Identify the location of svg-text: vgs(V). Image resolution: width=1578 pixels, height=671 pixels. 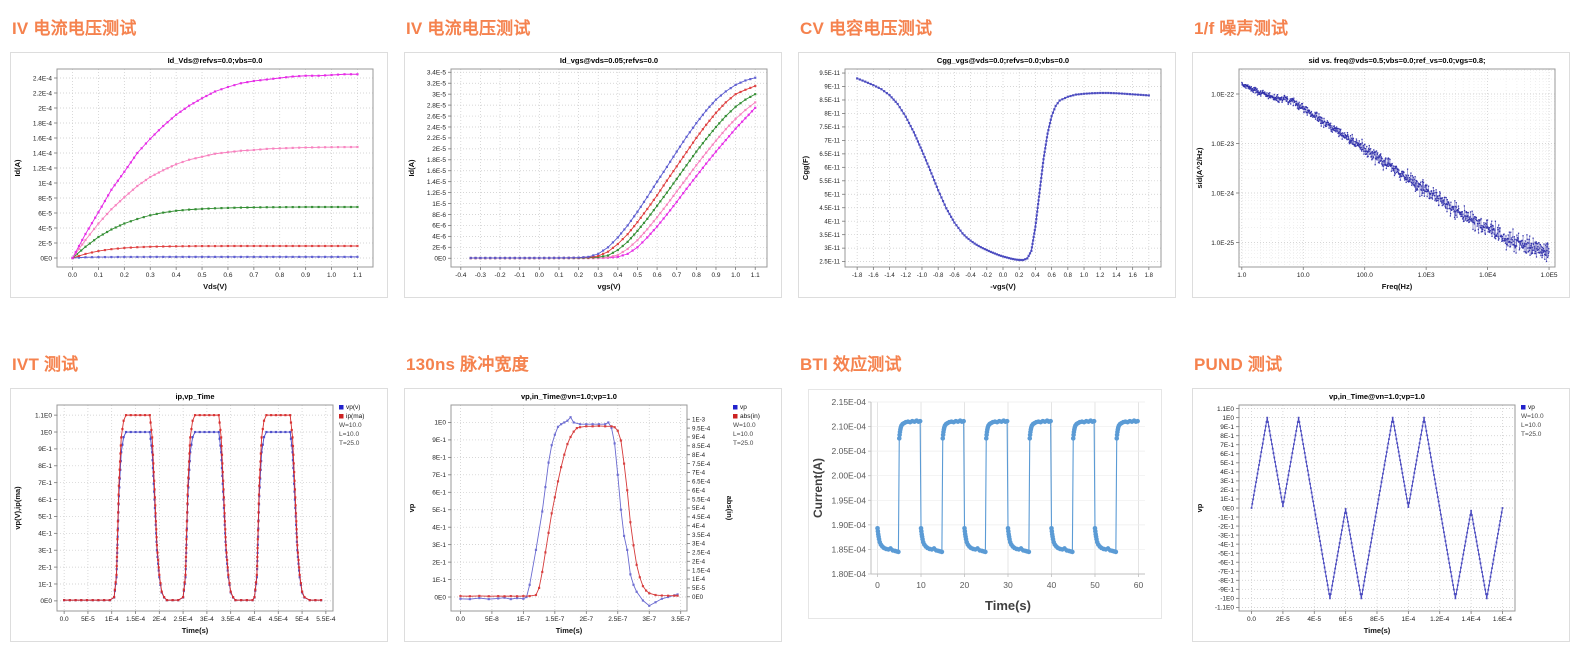
(609, 286).